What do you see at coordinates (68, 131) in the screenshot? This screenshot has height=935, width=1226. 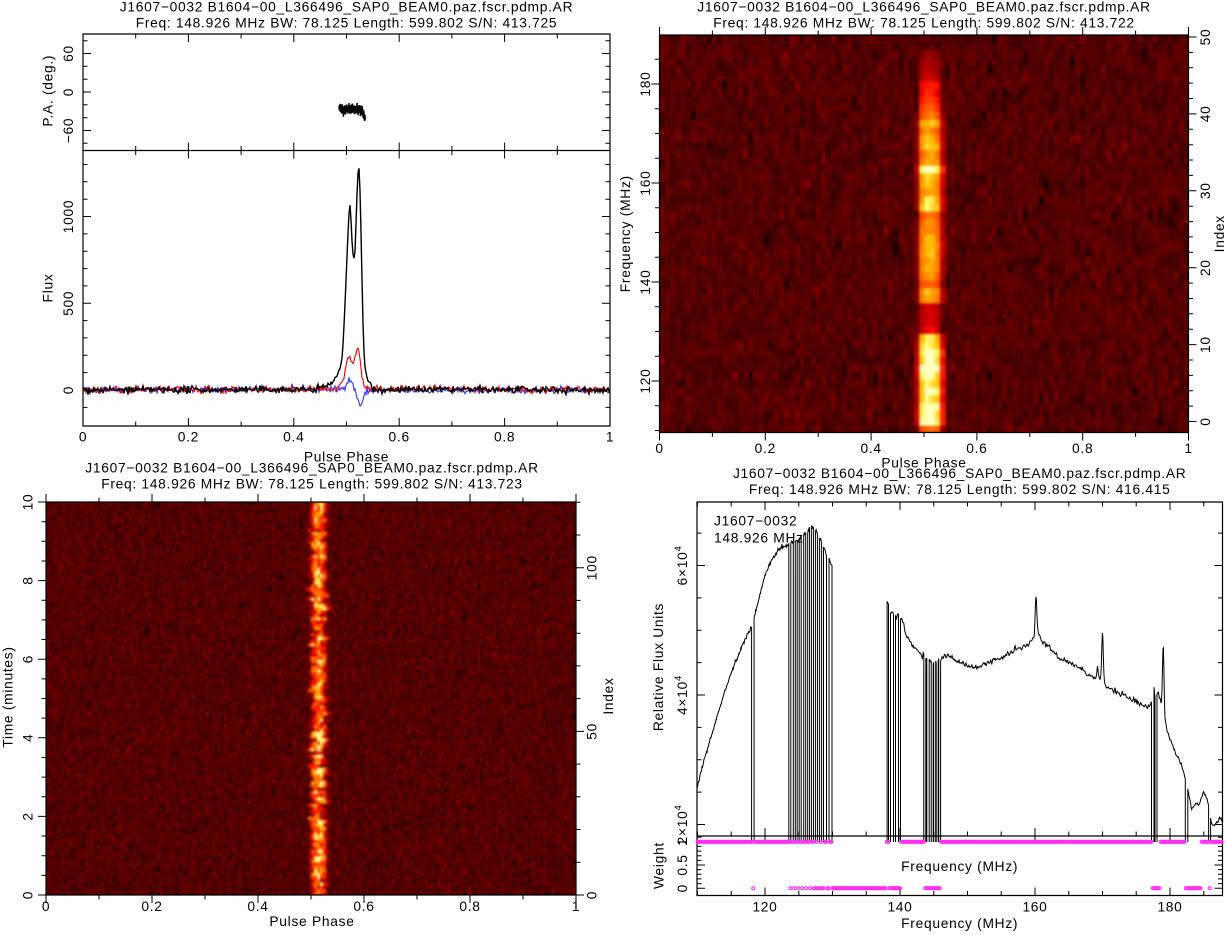 I see `svg-text: −60` at bounding box center [68, 131].